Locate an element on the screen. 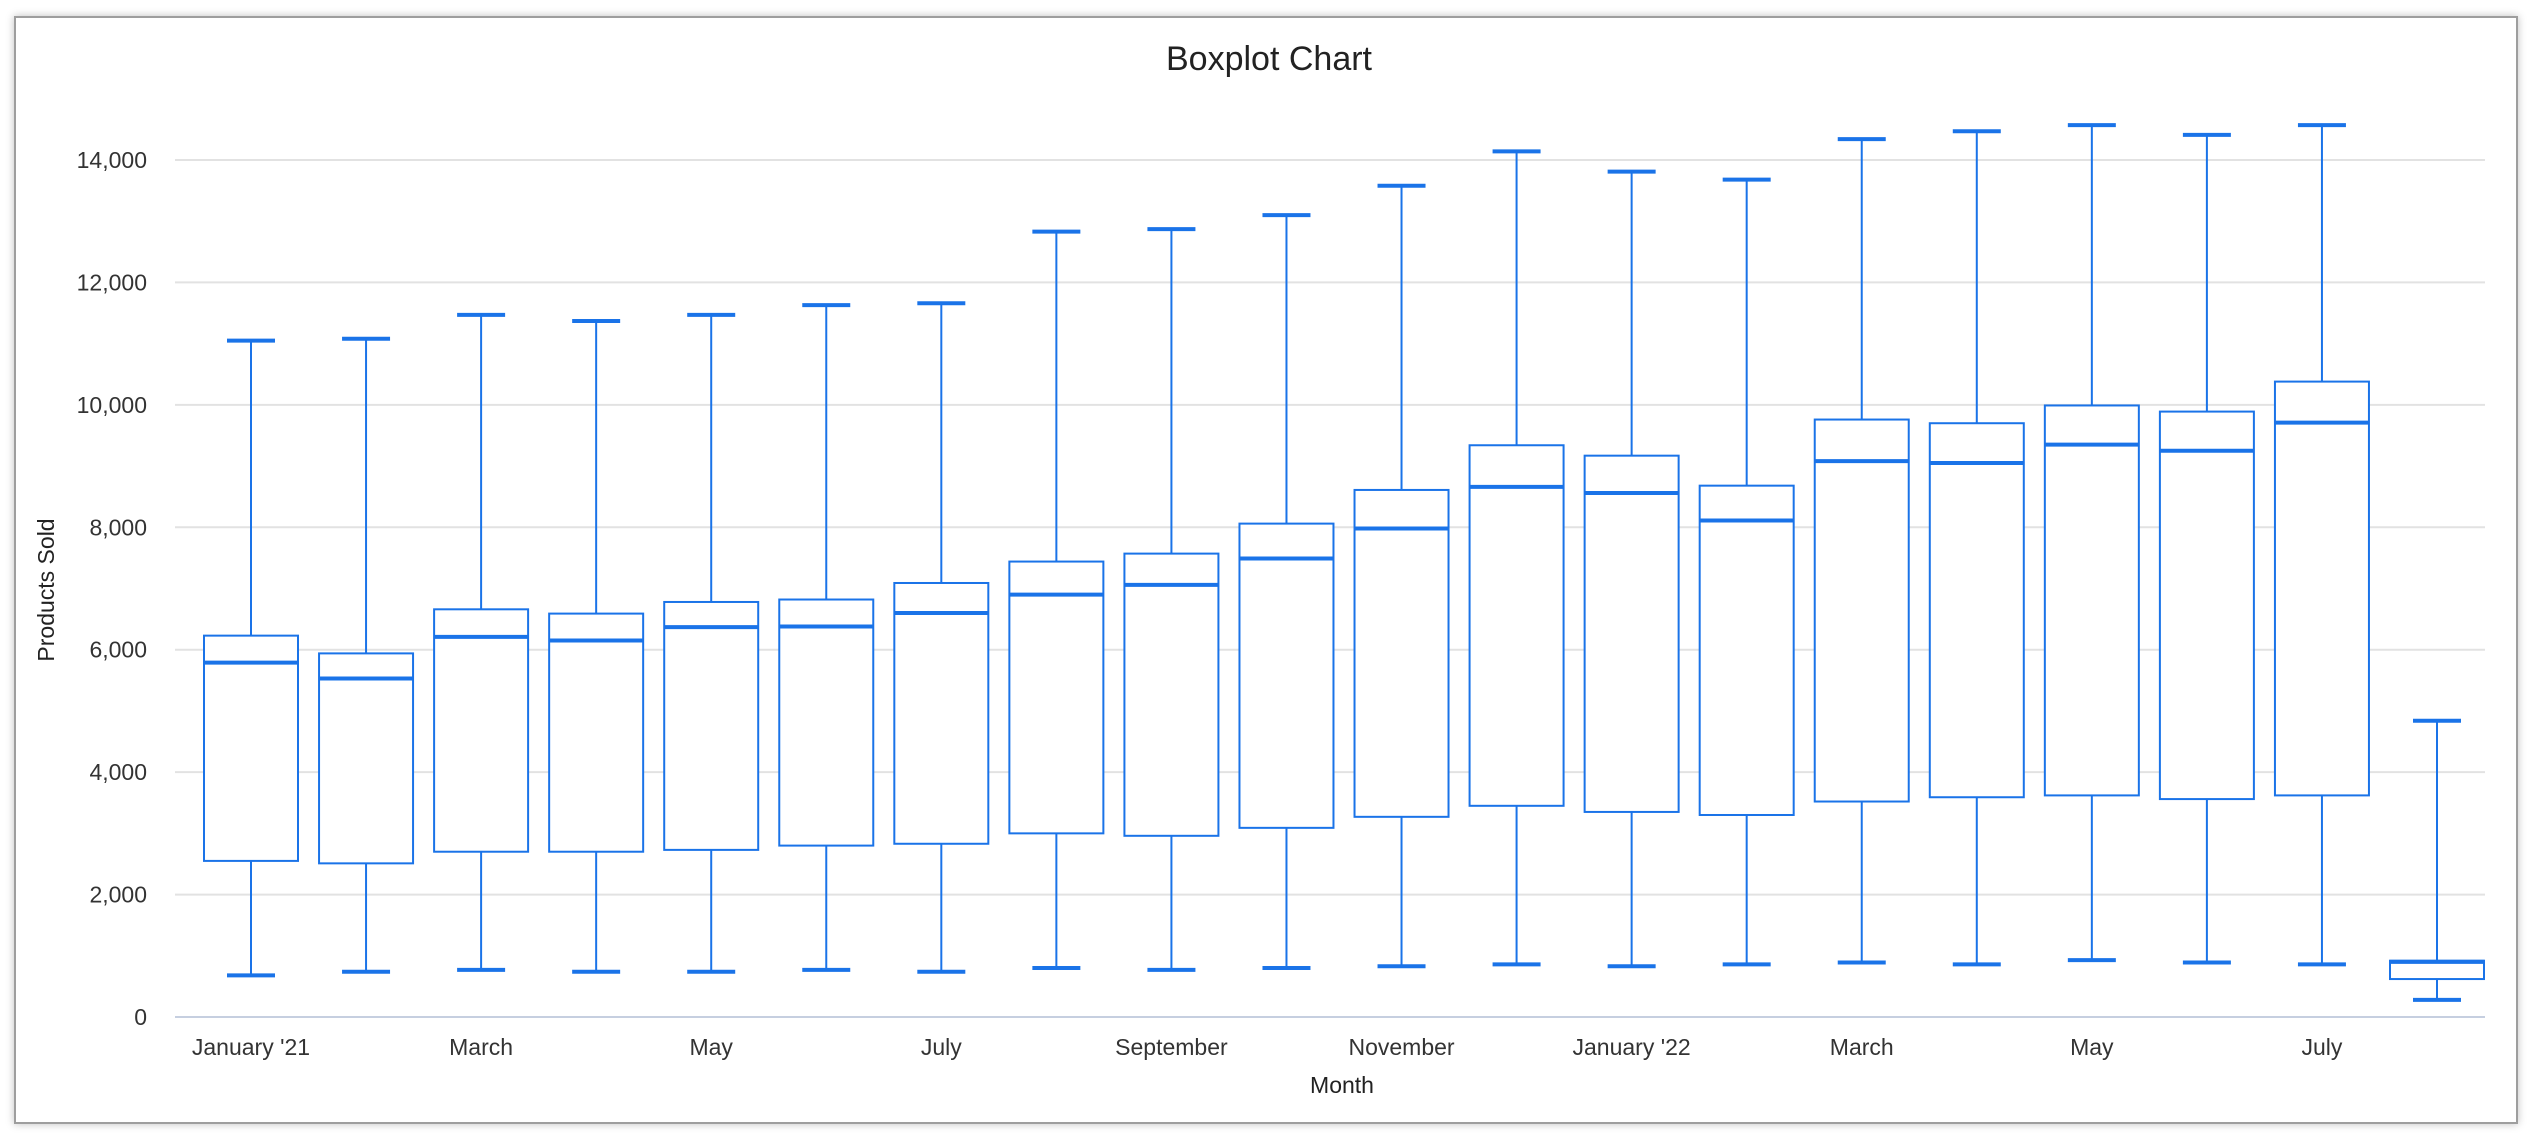 The height and width of the screenshot is (1140, 2538). y-tick-label: 8,000 is located at coordinates (118, 527).